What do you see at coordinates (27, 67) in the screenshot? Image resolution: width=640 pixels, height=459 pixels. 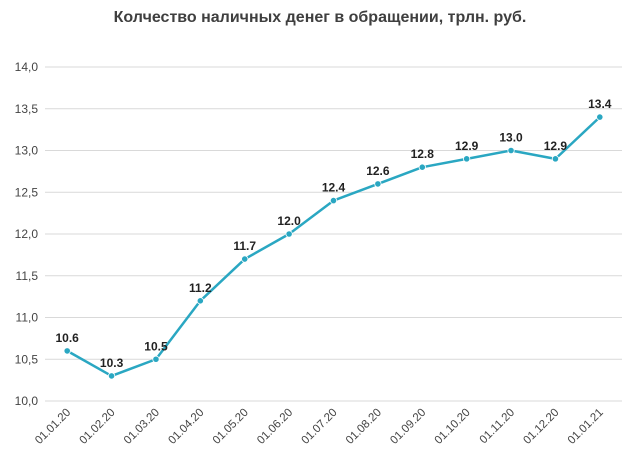 I see `y-tick-label: 14,0` at bounding box center [27, 67].